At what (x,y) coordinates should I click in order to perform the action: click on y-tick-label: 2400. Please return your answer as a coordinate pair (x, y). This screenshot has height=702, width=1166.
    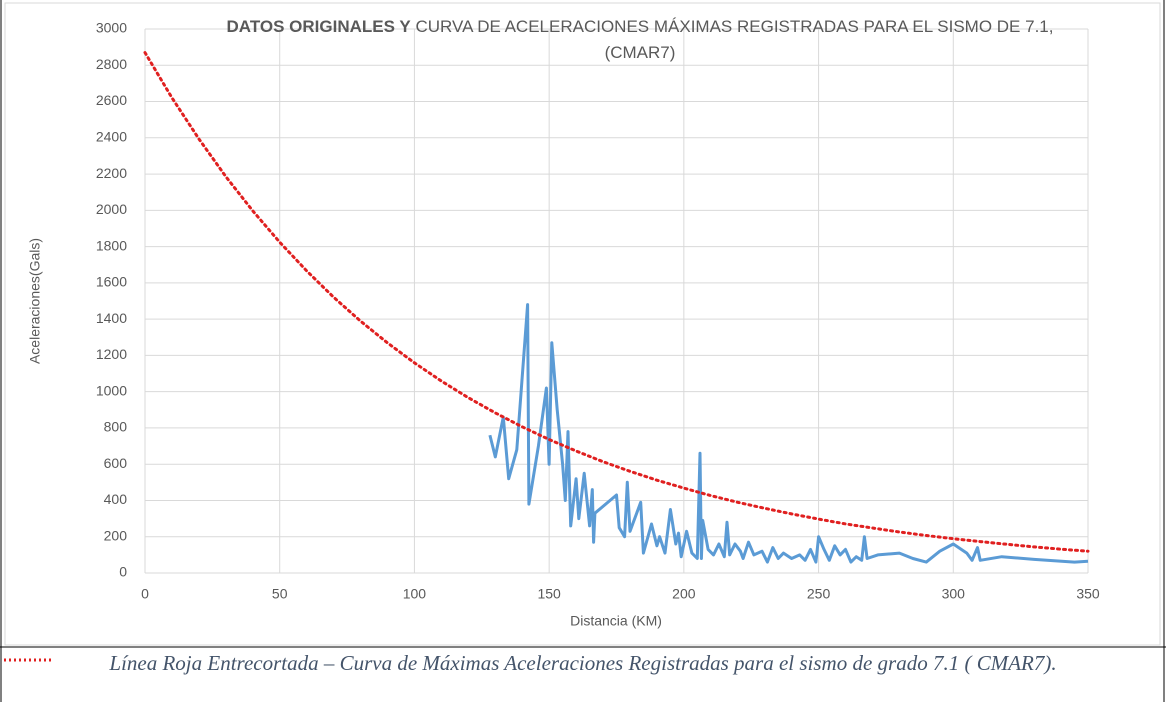
    Looking at the image, I should click on (111, 137).